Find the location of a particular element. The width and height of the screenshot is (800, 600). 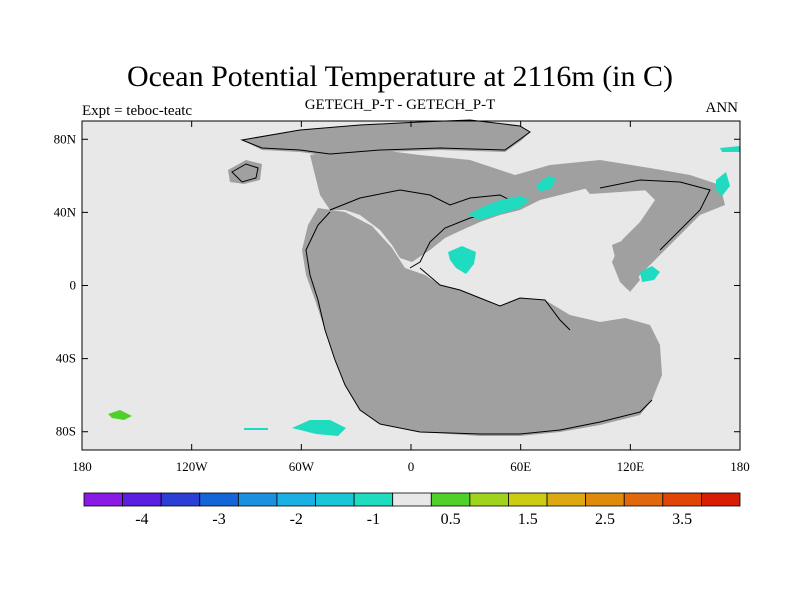

colorbar-label: 1.5 is located at coordinates (528, 519).